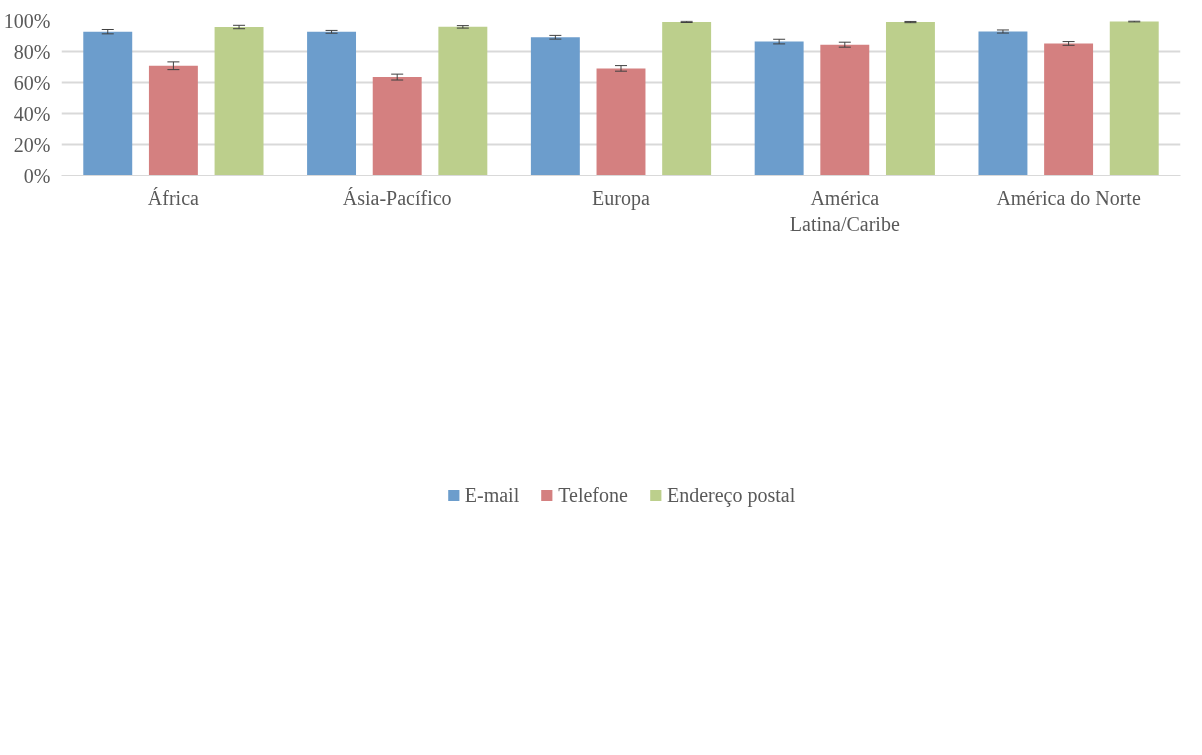 The width and height of the screenshot is (1202, 755). I want to click on x-tick-label: América do Norte, so click(1068, 197).